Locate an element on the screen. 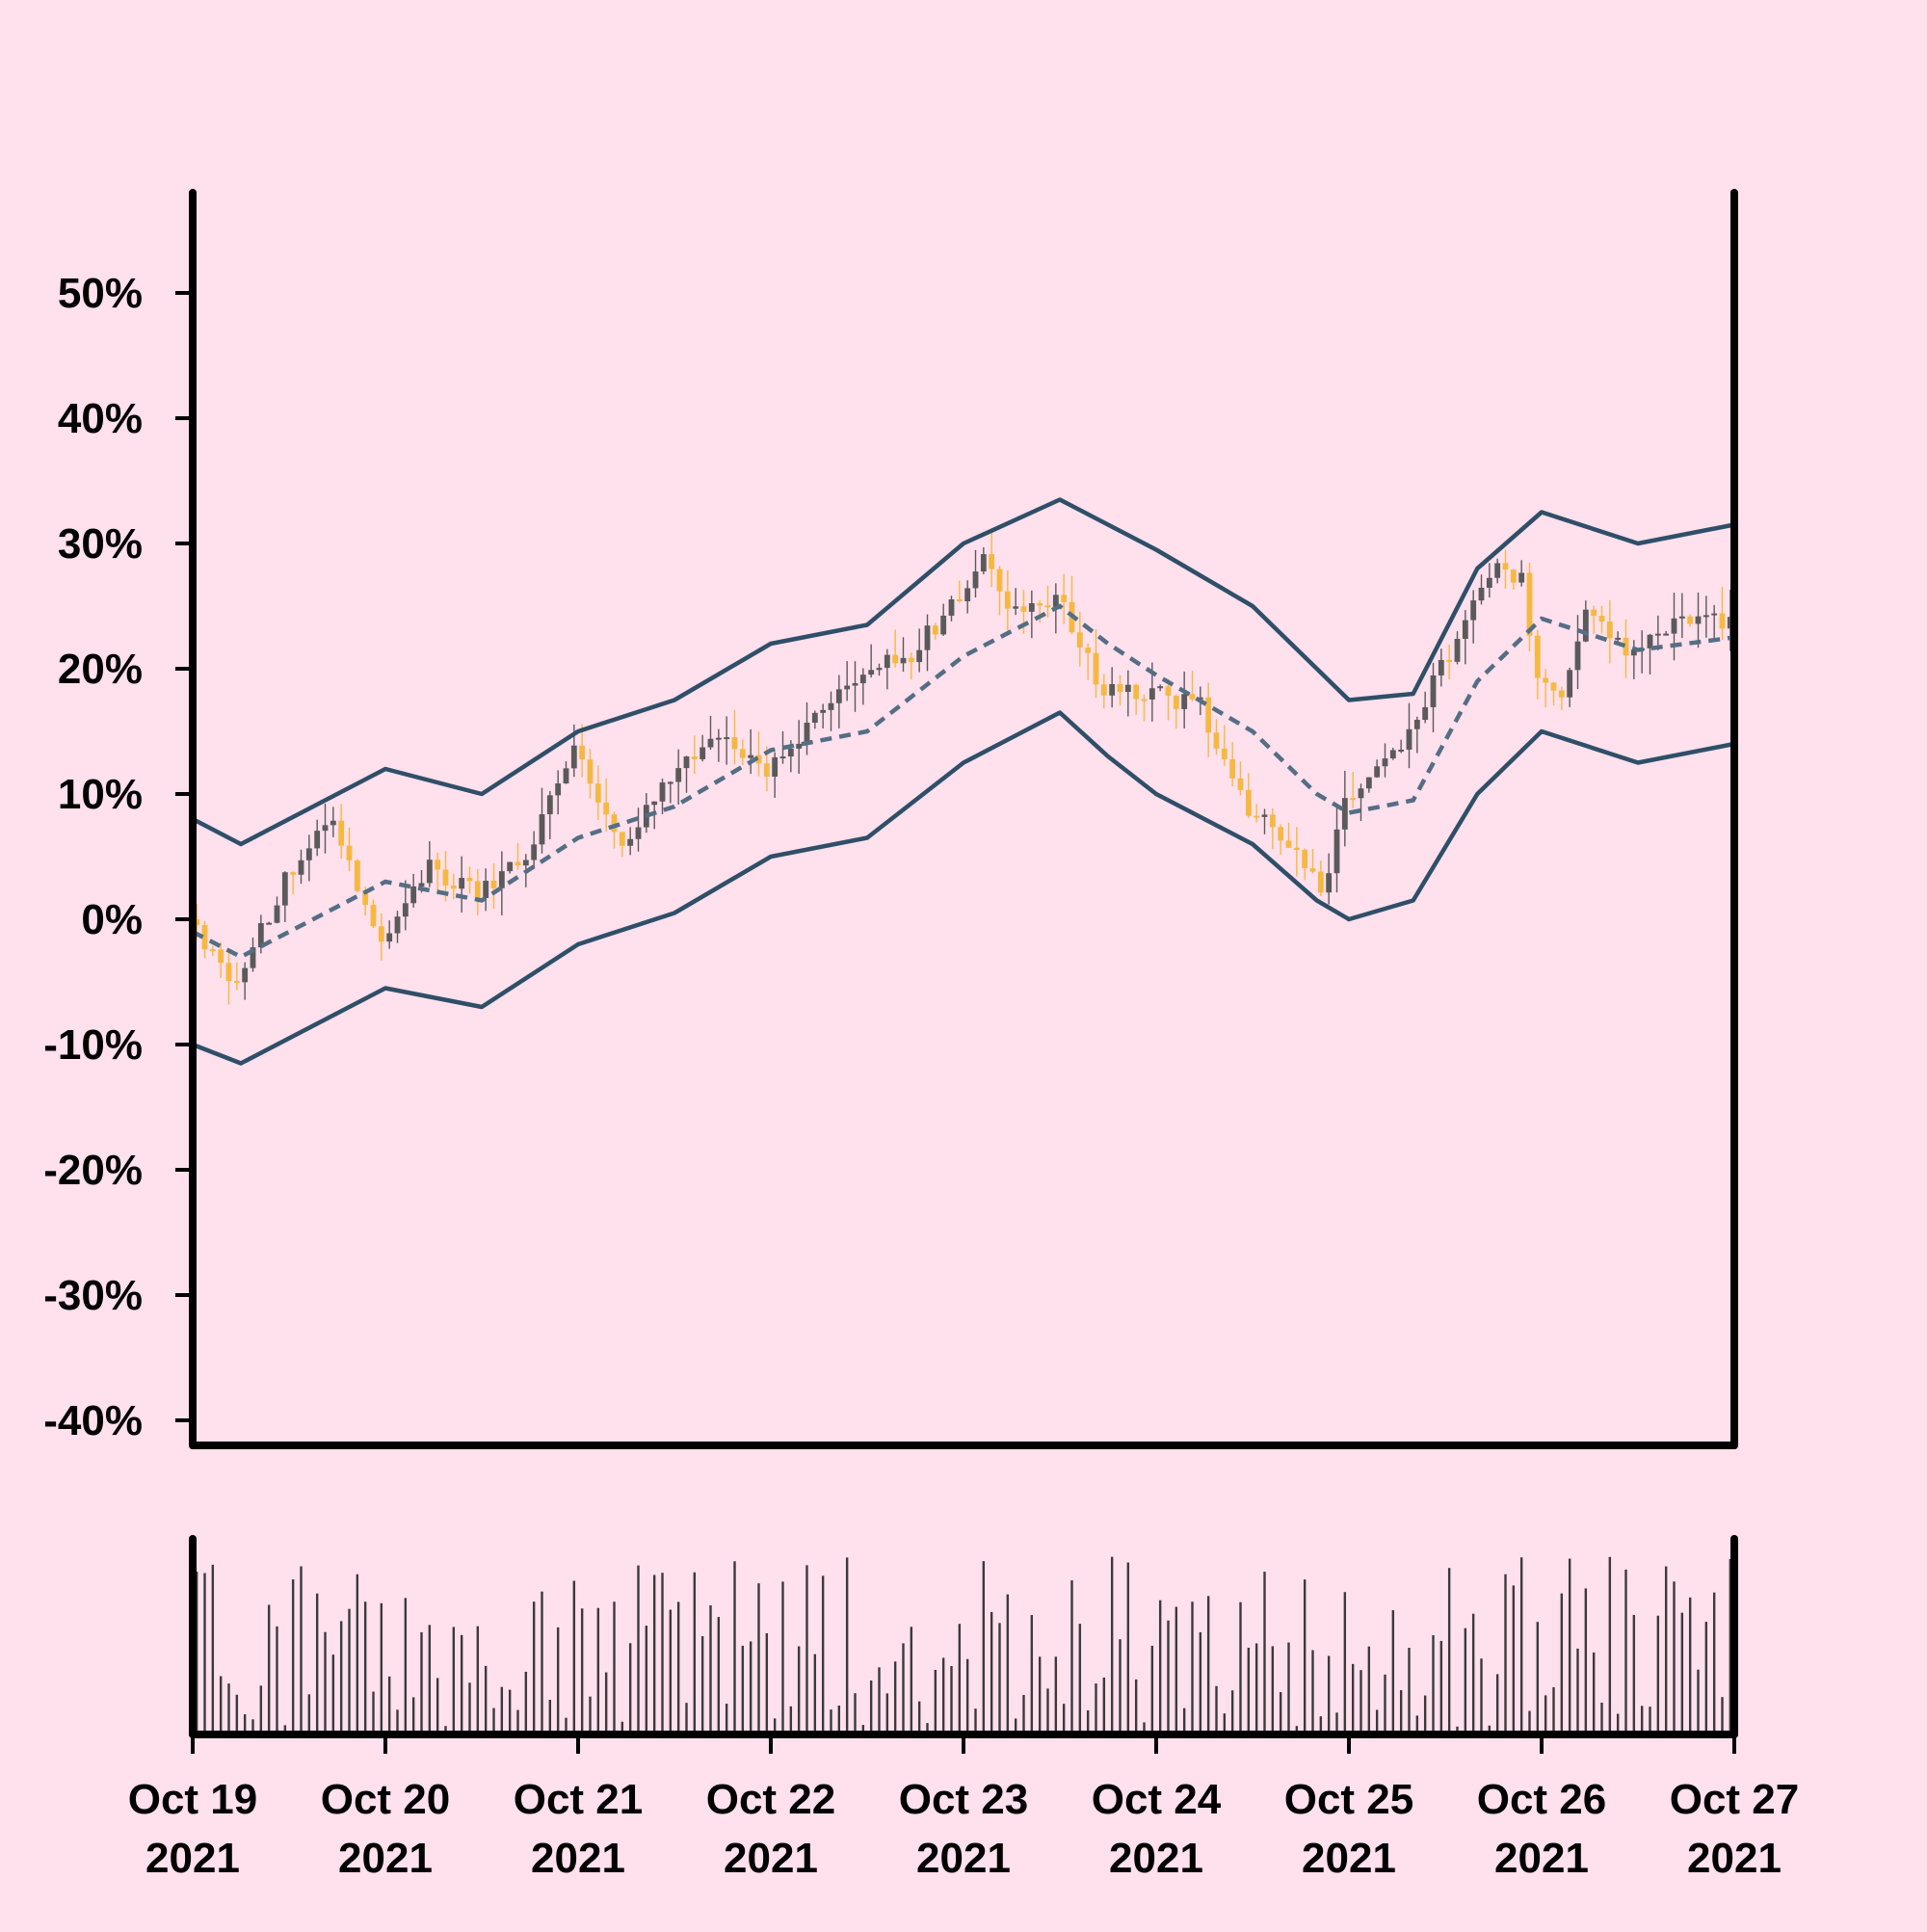 The height and width of the screenshot is (1932, 1927). x-tick-label-date: Oct 22 is located at coordinates (771, 1799).